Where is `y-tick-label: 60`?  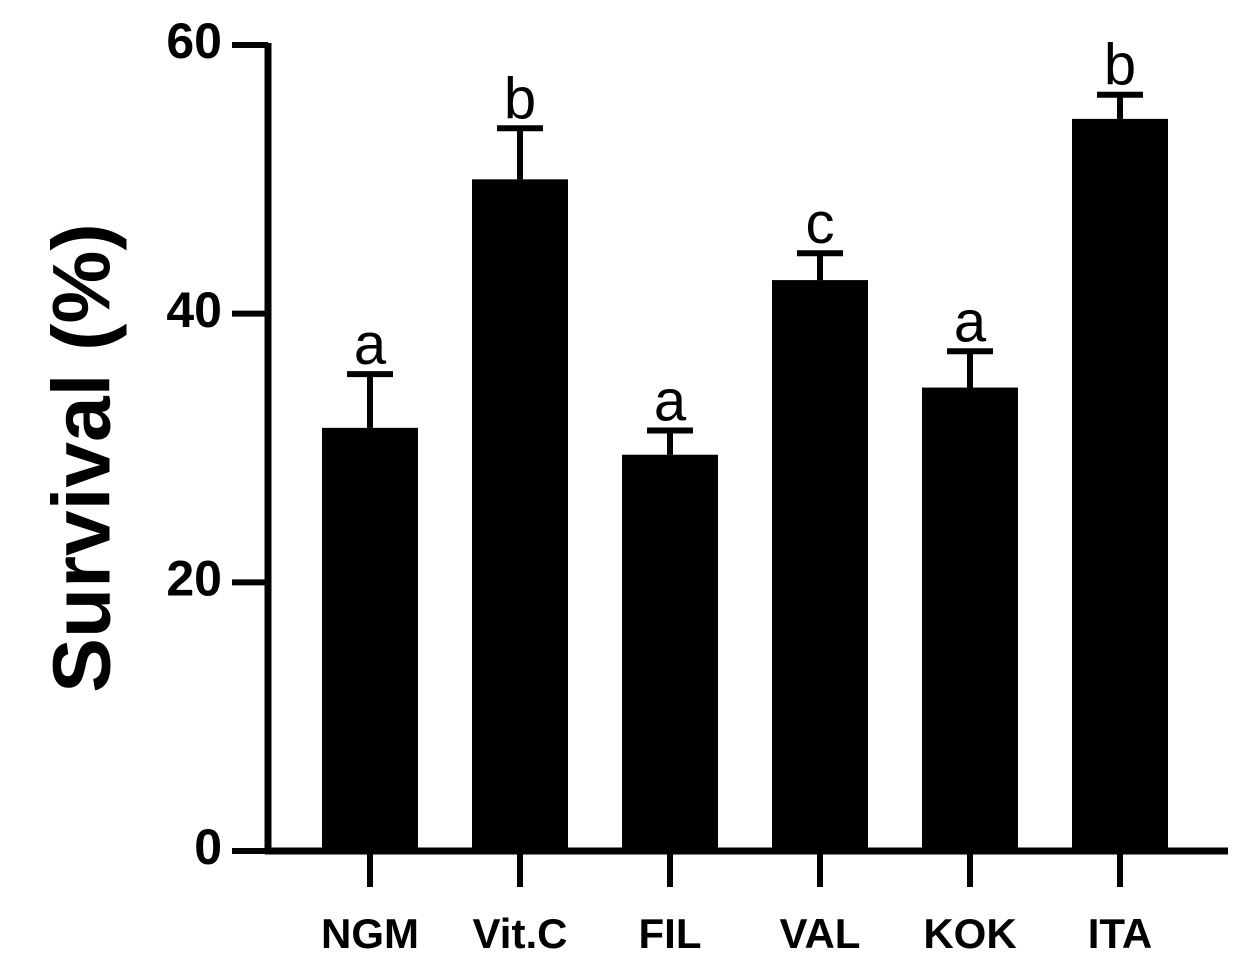 y-tick-label: 60 is located at coordinates (194, 41).